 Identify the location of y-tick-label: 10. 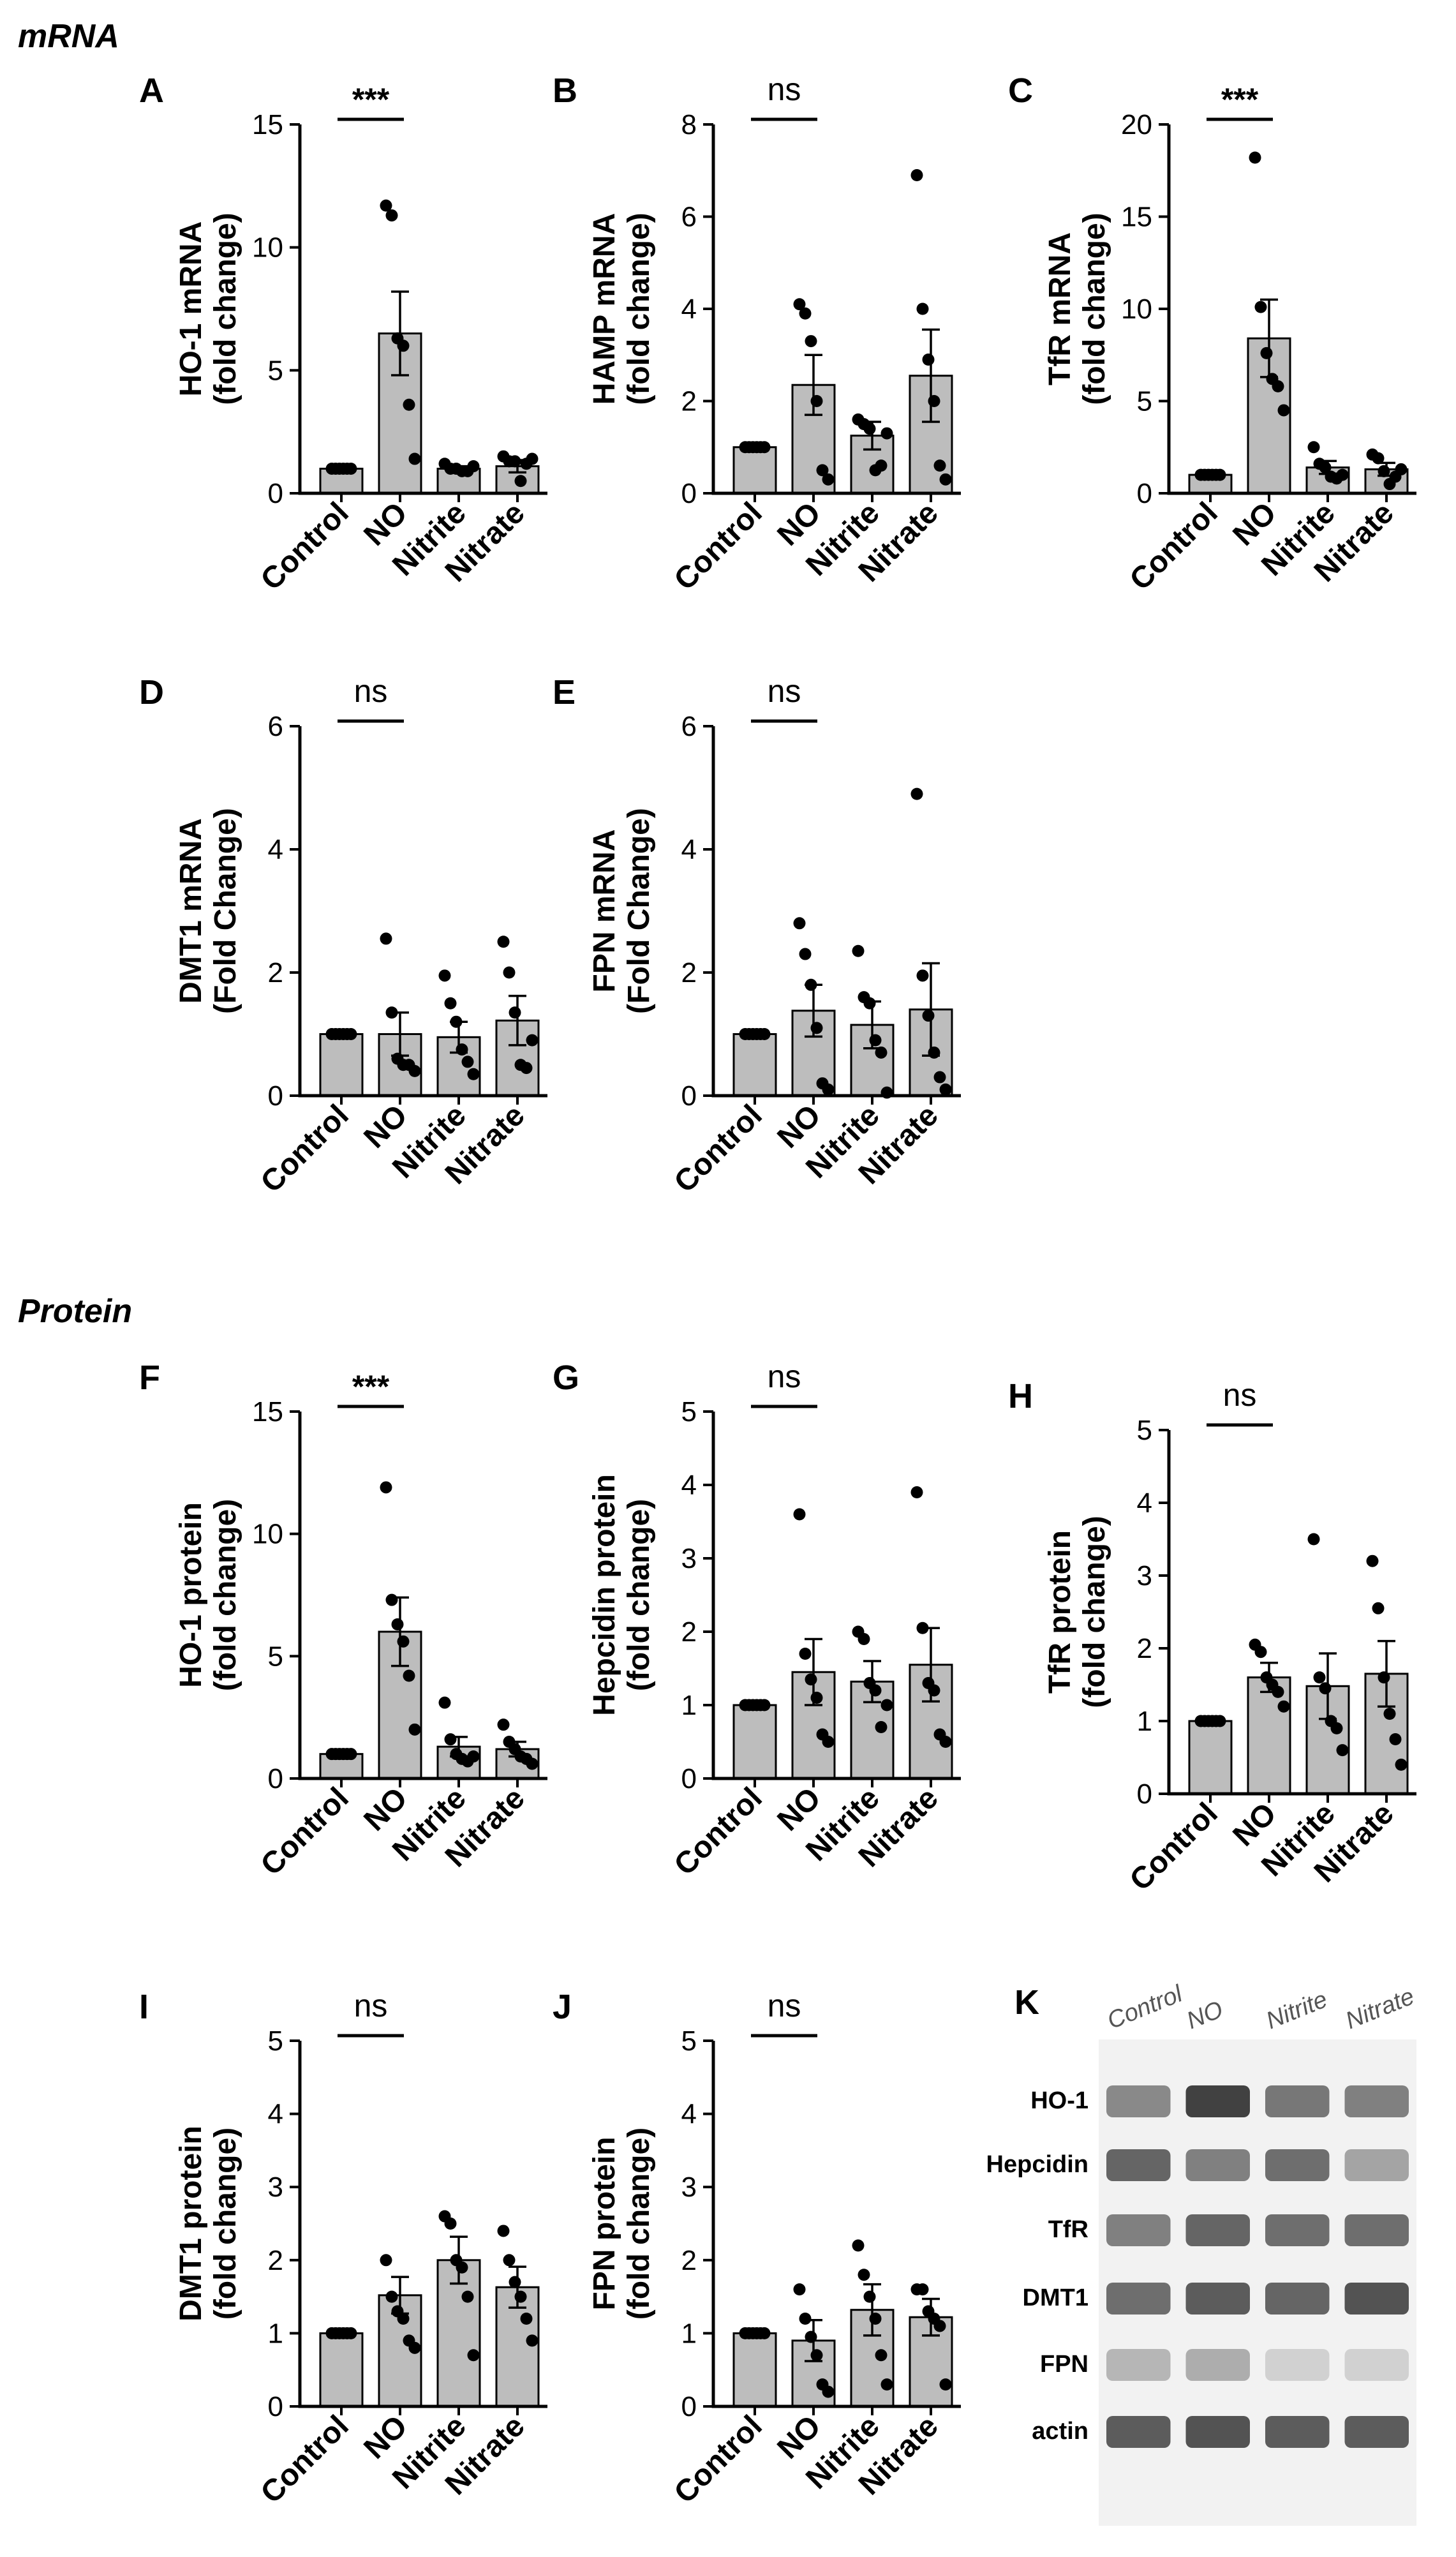
(1136, 309).